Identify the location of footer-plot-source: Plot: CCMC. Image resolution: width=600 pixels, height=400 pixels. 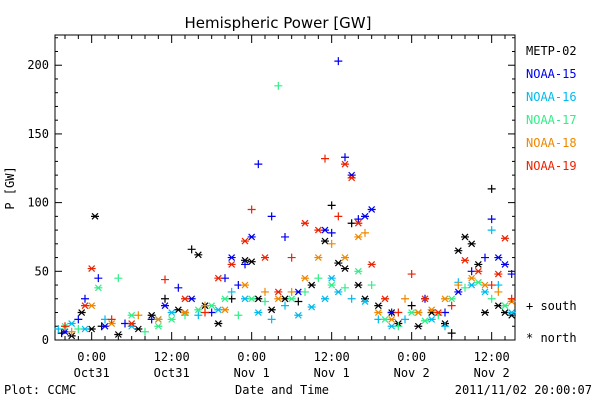
(40, 390).